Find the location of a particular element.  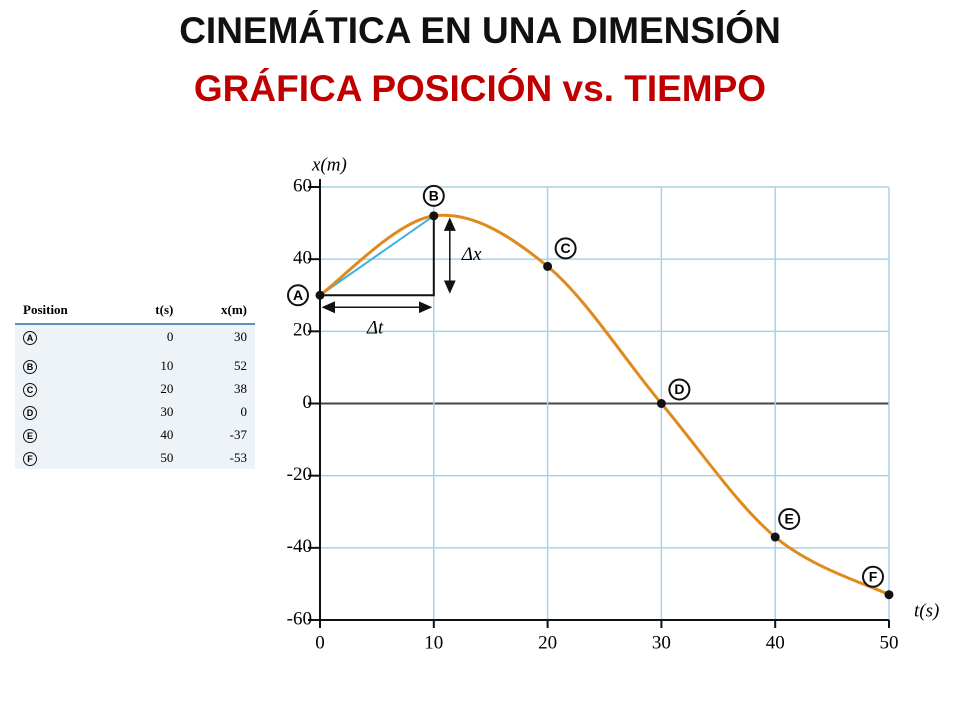

table-cell: D is located at coordinates (68, 411).